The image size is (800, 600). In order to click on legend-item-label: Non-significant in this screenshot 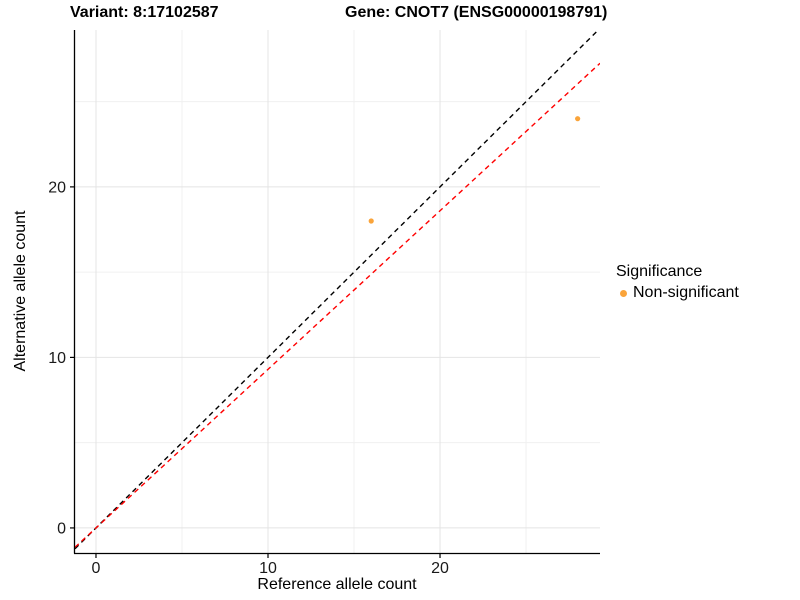, I will do `click(686, 292)`.